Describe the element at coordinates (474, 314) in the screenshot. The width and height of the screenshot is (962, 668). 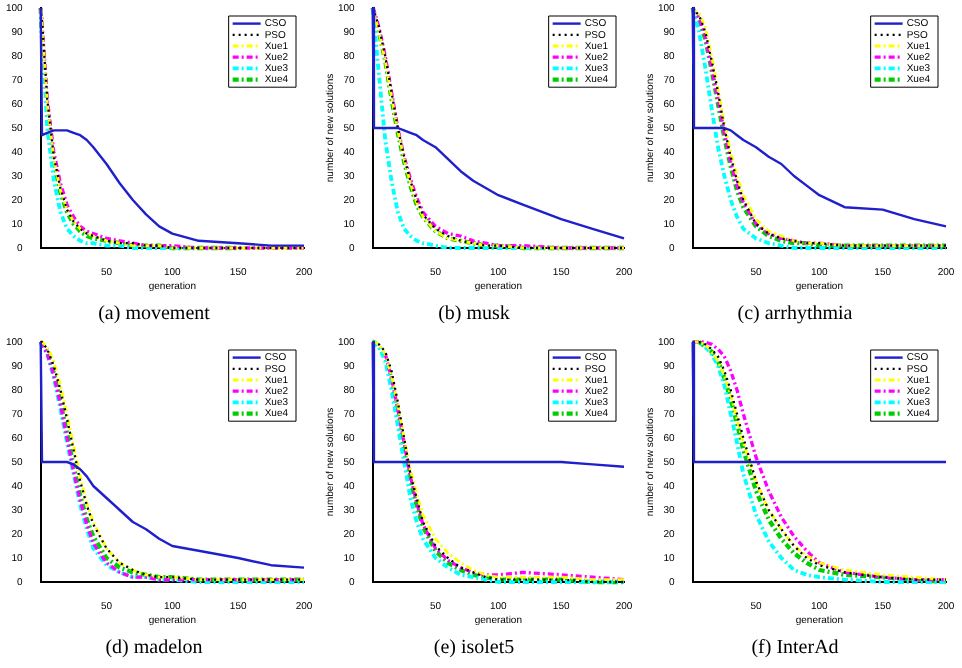
I see `text: (b) musk` at that location.